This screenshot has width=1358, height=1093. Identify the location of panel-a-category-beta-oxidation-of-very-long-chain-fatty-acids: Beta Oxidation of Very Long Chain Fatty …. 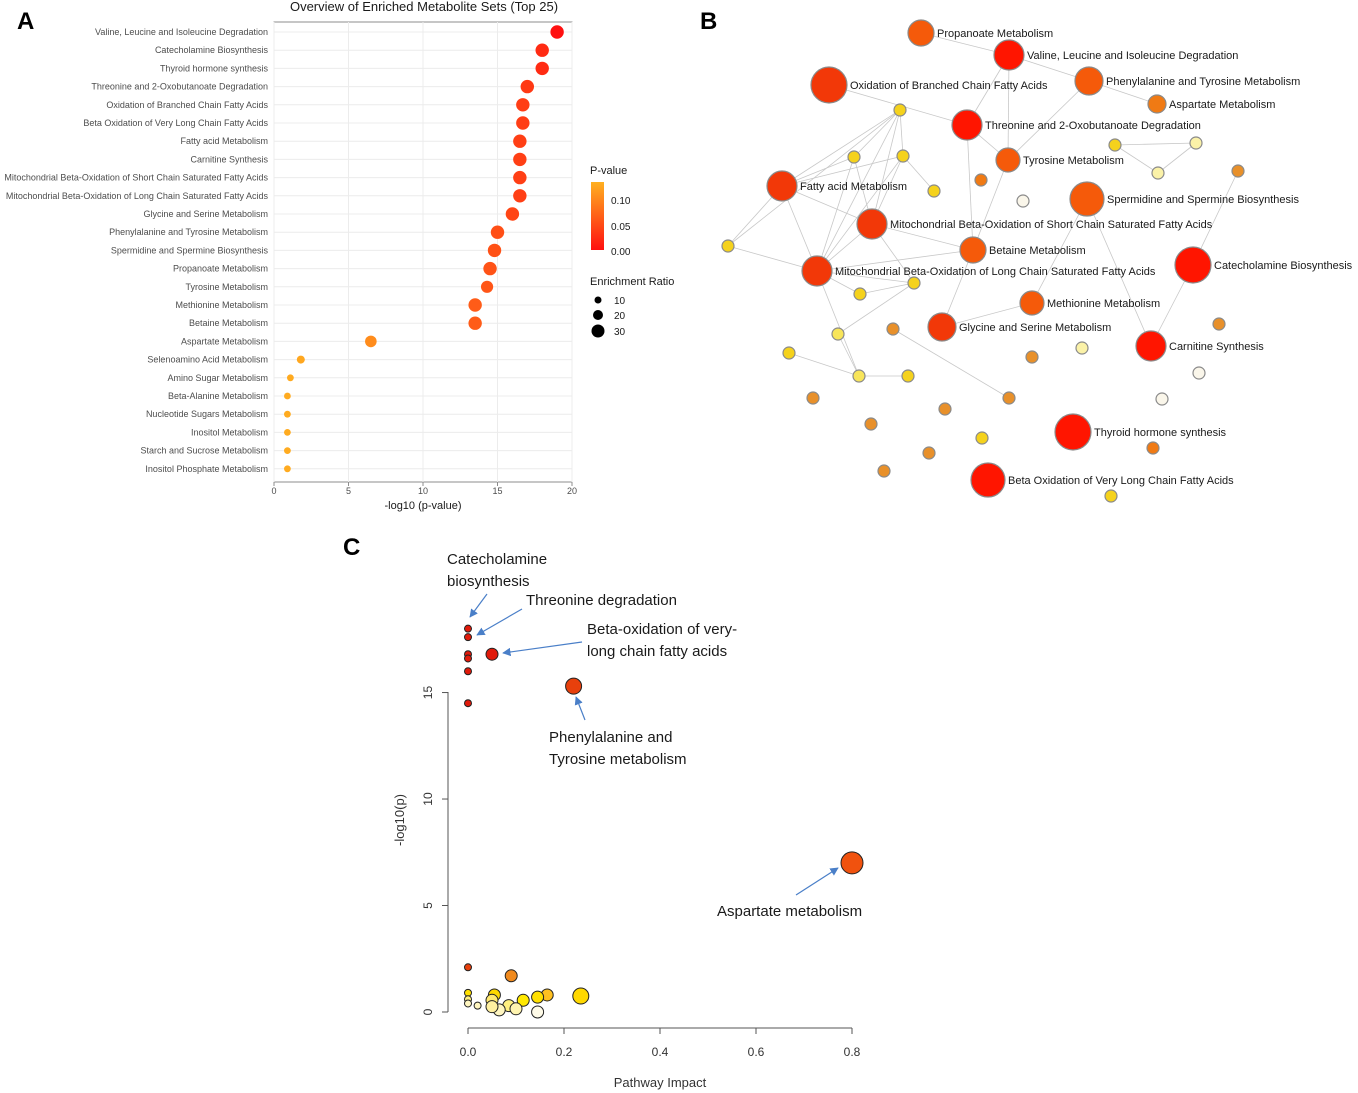
(175, 123).